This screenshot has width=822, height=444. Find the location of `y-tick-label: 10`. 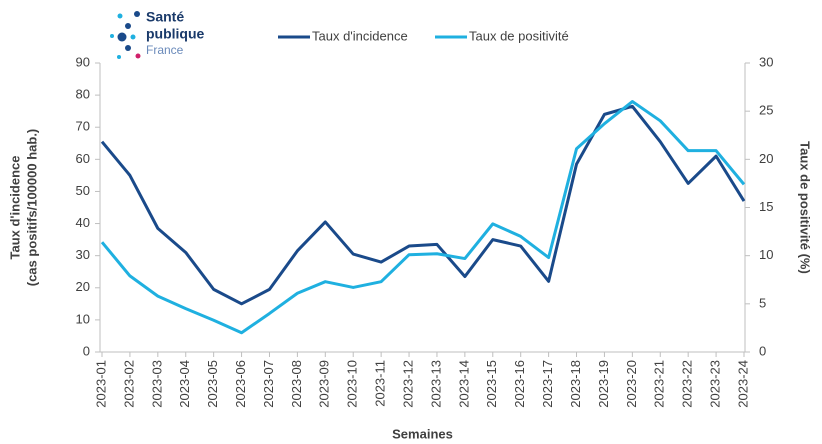

y-tick-label: 10 is located at coordinates (83, 318).